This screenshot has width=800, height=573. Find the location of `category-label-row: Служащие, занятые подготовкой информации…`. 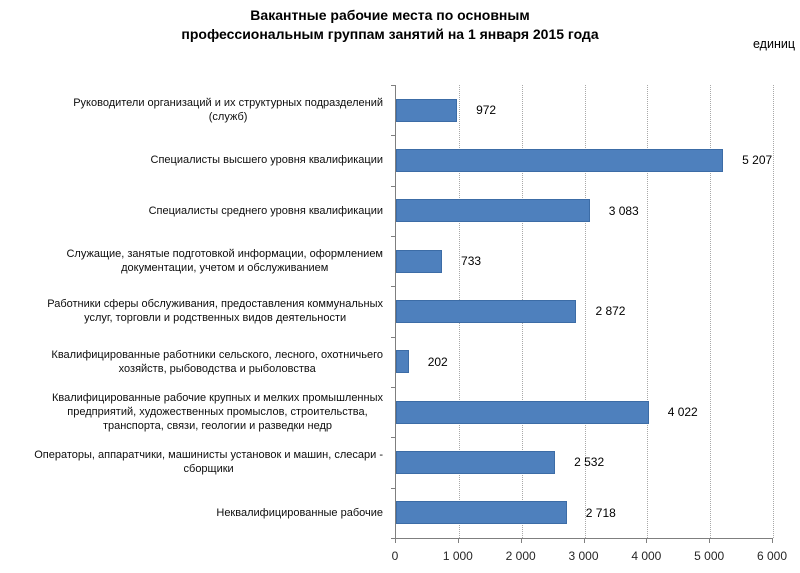

category-label-row: Служащие, занятые подготовкой информации… is located at coordinates (194, 261).